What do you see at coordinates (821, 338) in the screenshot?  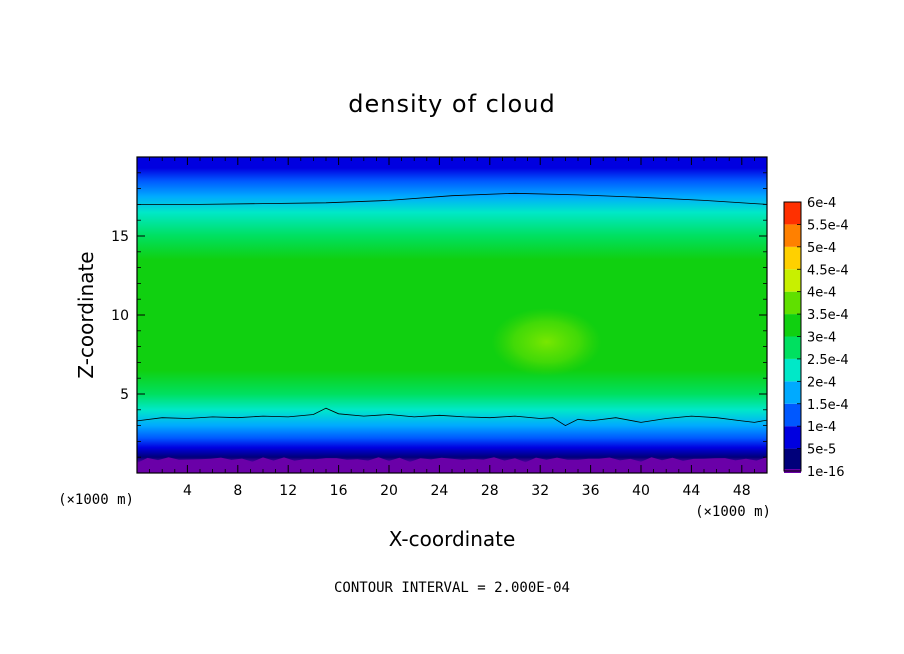 I see `colorbar-label: 3e-4` at bounding box center [821, 338].